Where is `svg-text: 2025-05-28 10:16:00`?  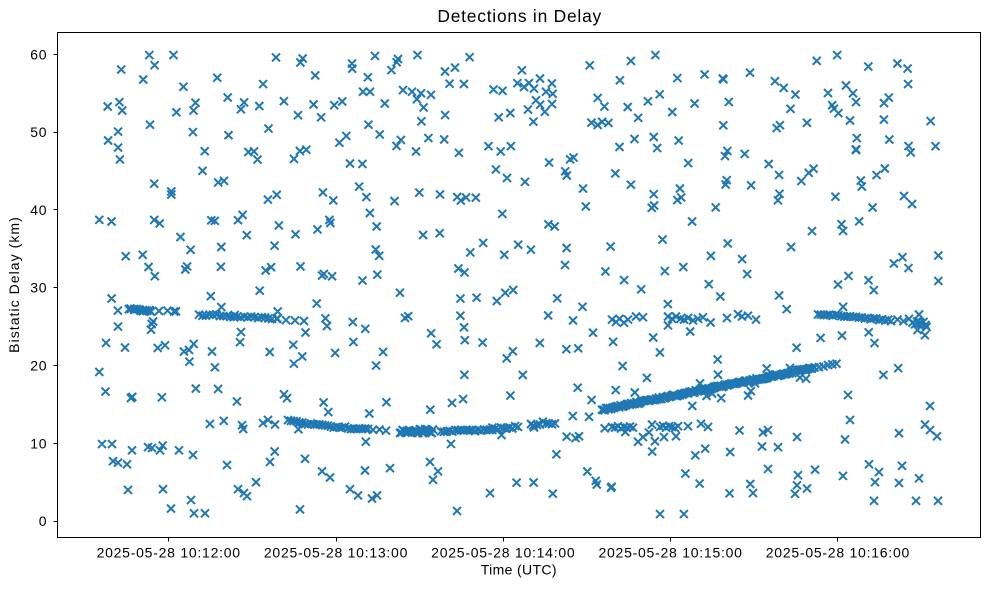
svg-text: 2025-05-28 10:16:00 is located at coordinates (838, 553).